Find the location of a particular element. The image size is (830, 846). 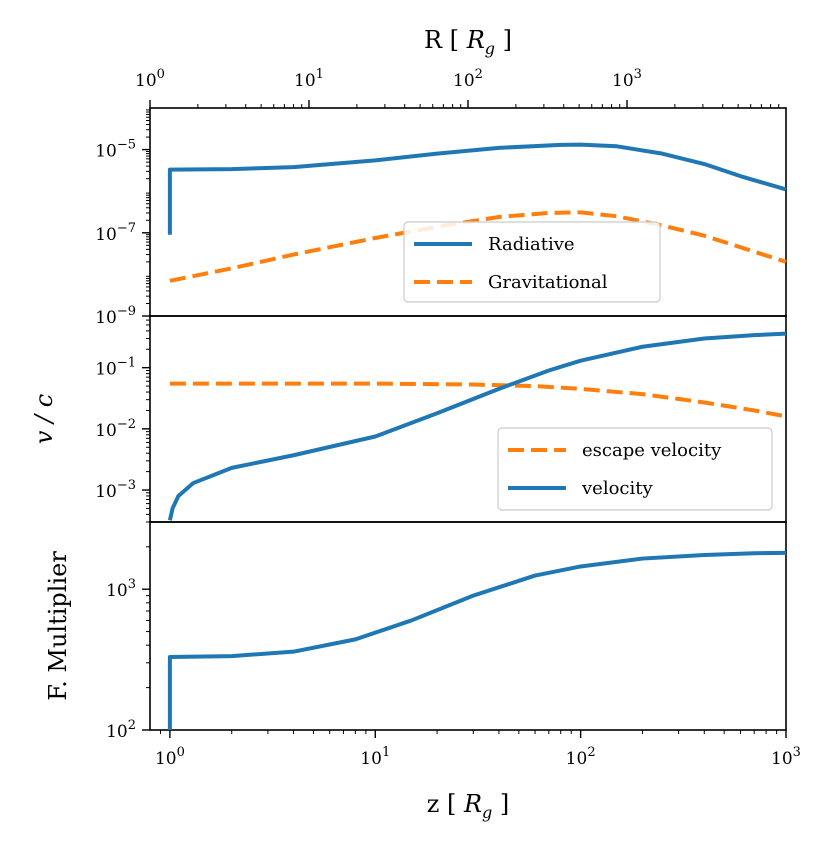

bottom-axis-tick-label: 10¹ is located at coordinates (375, 757).